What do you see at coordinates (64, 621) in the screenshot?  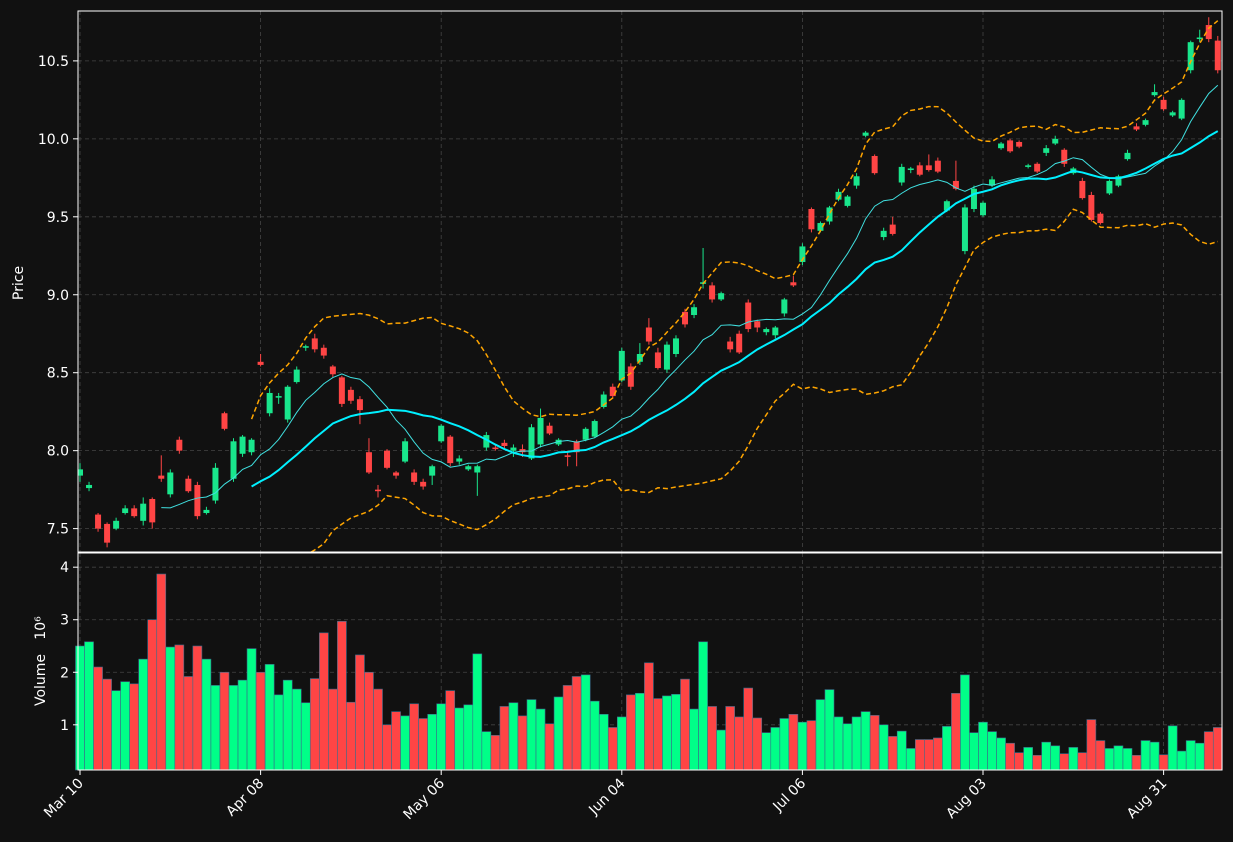 I see `y-tick-label: 3` at bounding box center [64, 621].